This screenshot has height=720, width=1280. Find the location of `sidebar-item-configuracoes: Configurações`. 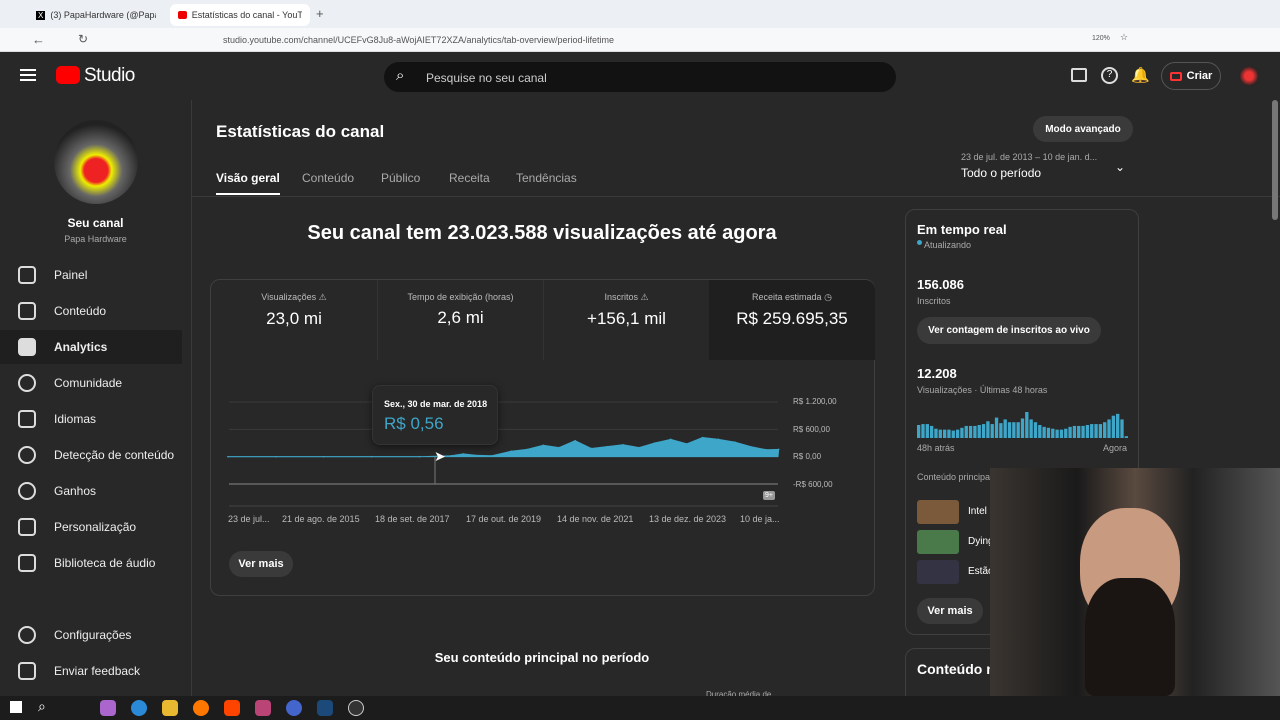

sidebar-item-configuracoes: Configurações is located at coordinates (91, 635).